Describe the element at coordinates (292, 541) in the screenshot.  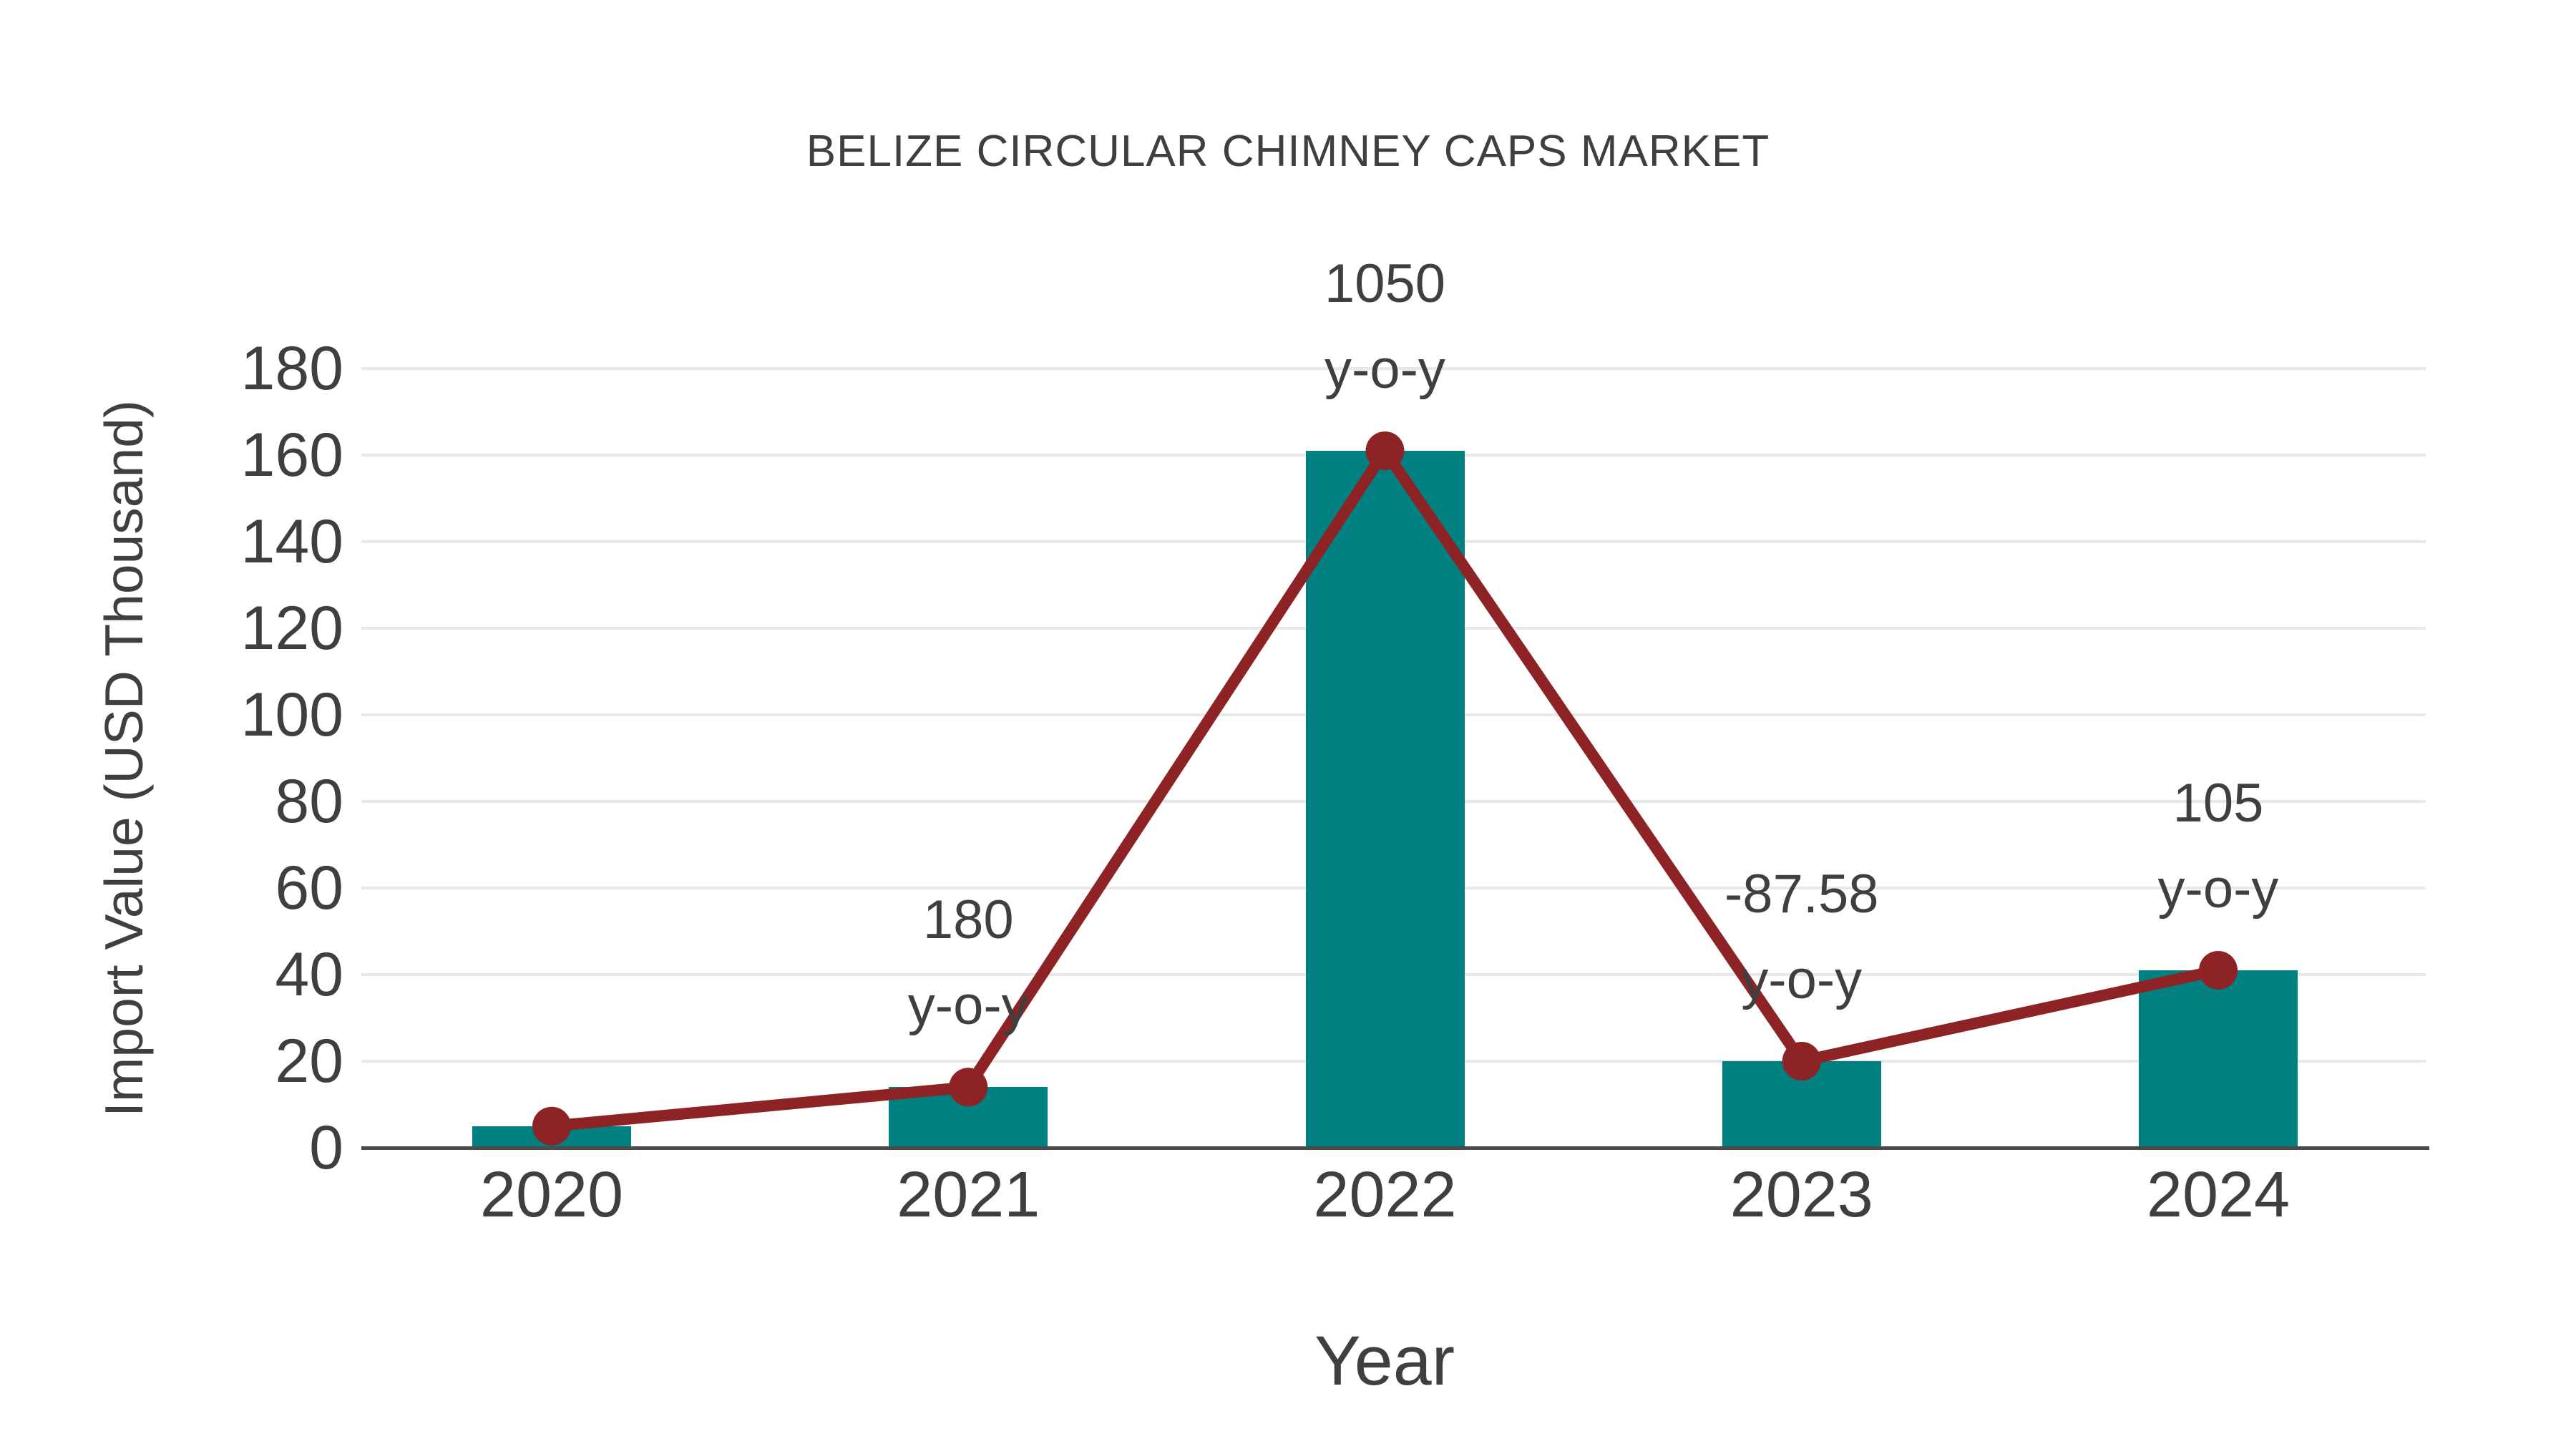
I see `y-tick-label-140: 140` at that location.